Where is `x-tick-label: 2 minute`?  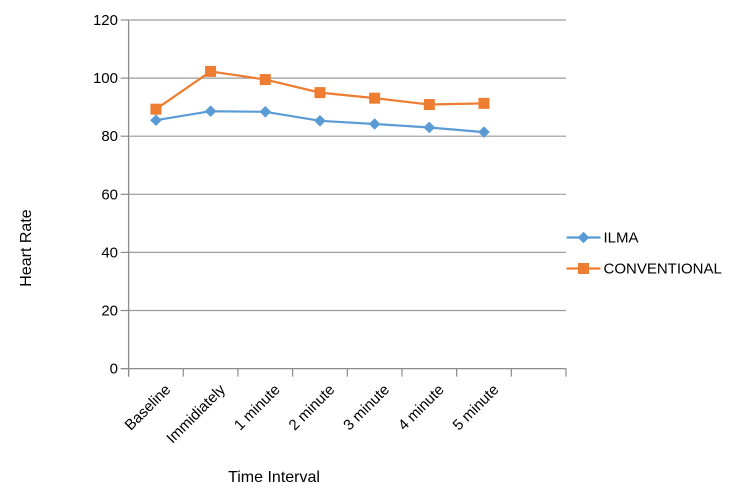
x-tick-label: 2 minute is located at coordinates (312, 407).